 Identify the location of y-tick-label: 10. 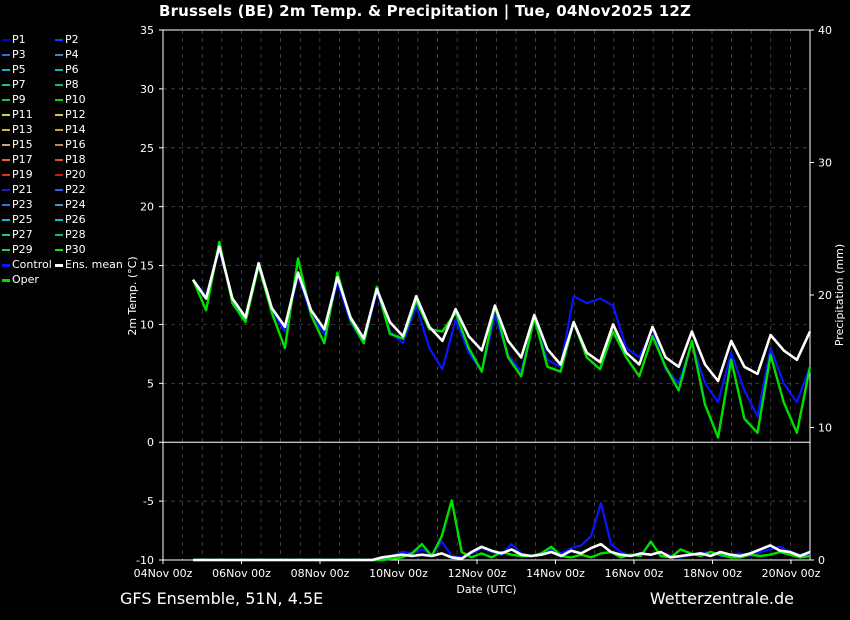
(147, 324).